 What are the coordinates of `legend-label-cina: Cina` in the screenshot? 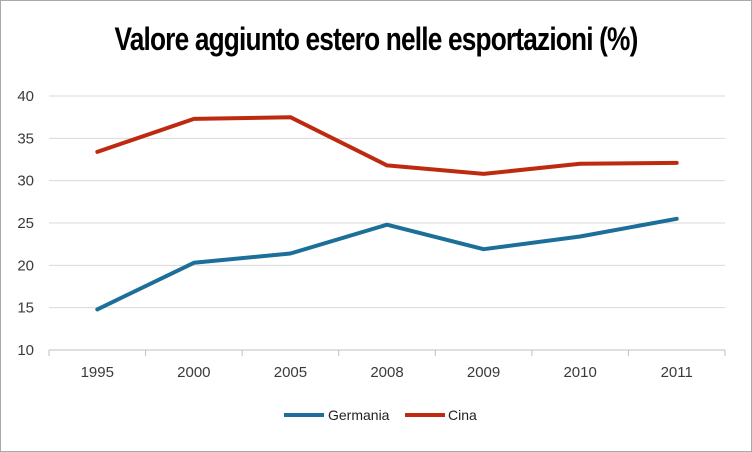 It's located at (462, 415).